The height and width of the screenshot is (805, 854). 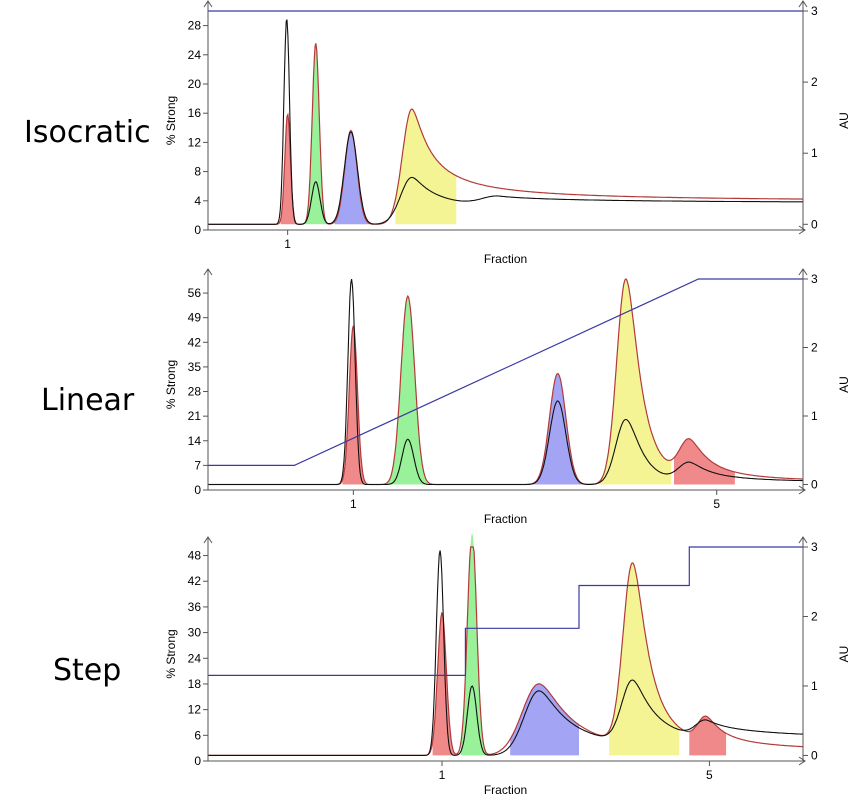 I want to click on left-tick-label: 7, so click(x=197, y=465).